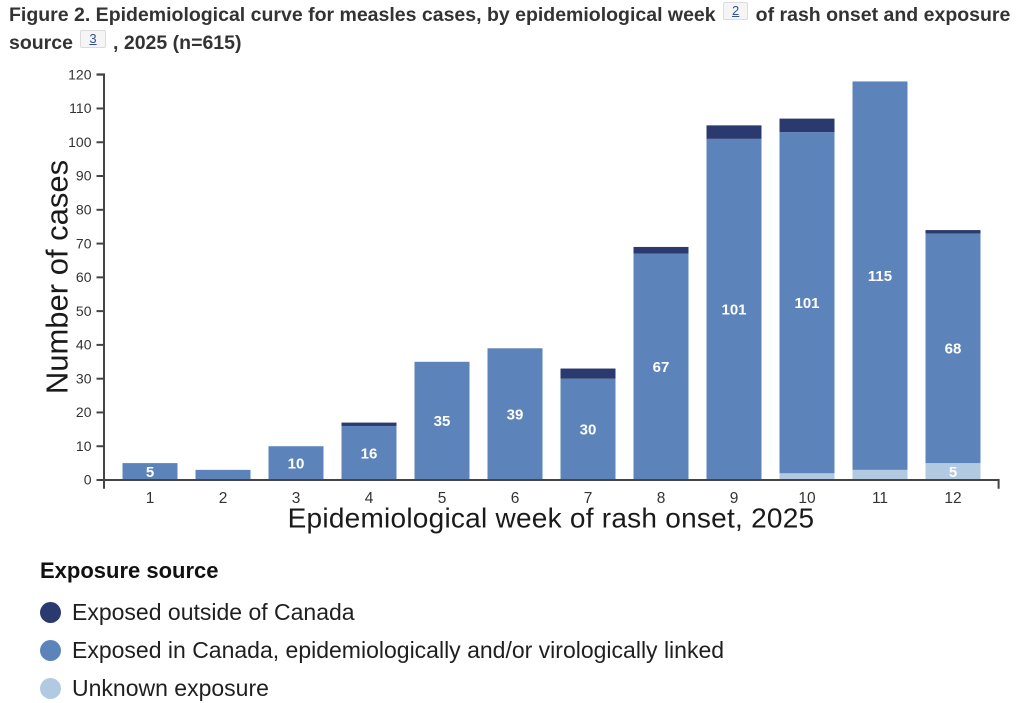 The image size is (1024, 703). What do you see at coordinates (80, 74) in the screenshot?
I see `svg-text: 120` at bounding box center [80, 74].